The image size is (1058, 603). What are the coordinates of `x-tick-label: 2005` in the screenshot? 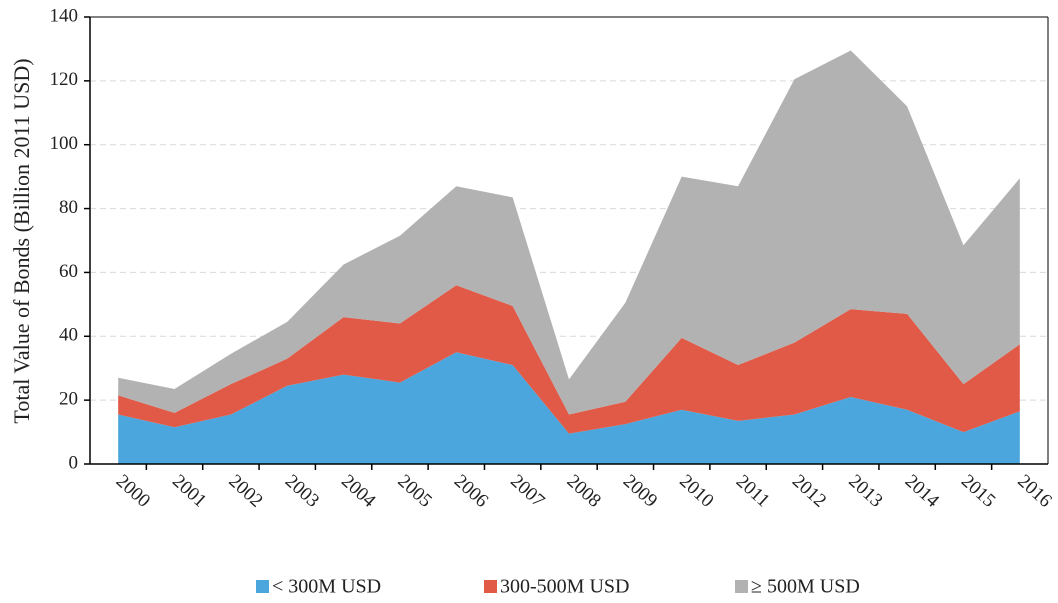 It's located at (415, 491).